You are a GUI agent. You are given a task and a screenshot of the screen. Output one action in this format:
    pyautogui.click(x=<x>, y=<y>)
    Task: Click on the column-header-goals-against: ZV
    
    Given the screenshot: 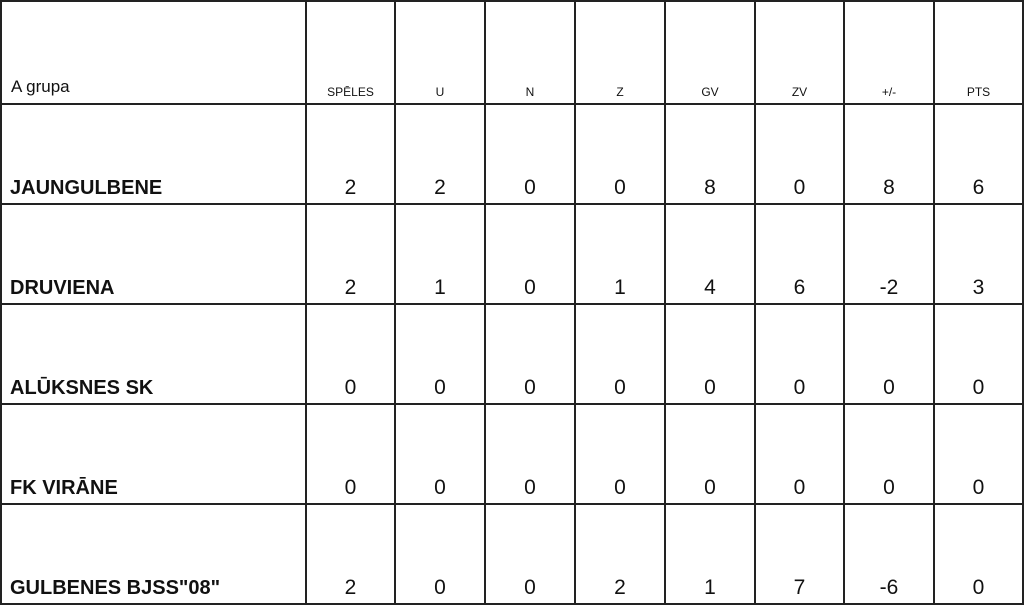 What is the action you would take?
    pyautogui.click(x=799, y=52)
    